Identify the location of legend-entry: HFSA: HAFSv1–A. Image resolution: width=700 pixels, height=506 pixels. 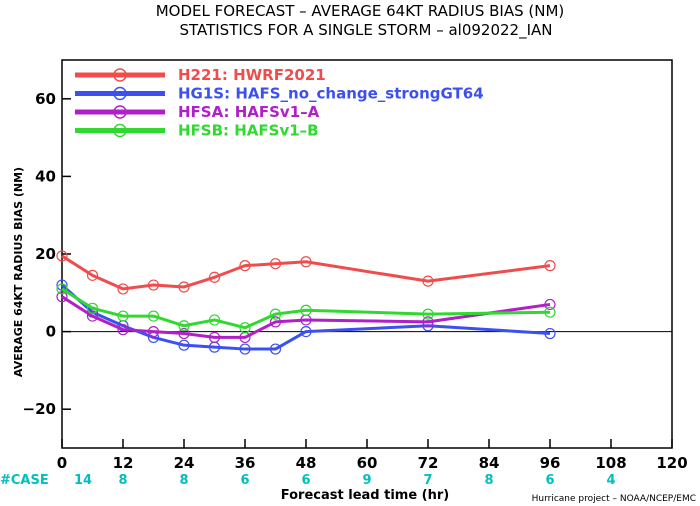
(249, 112).